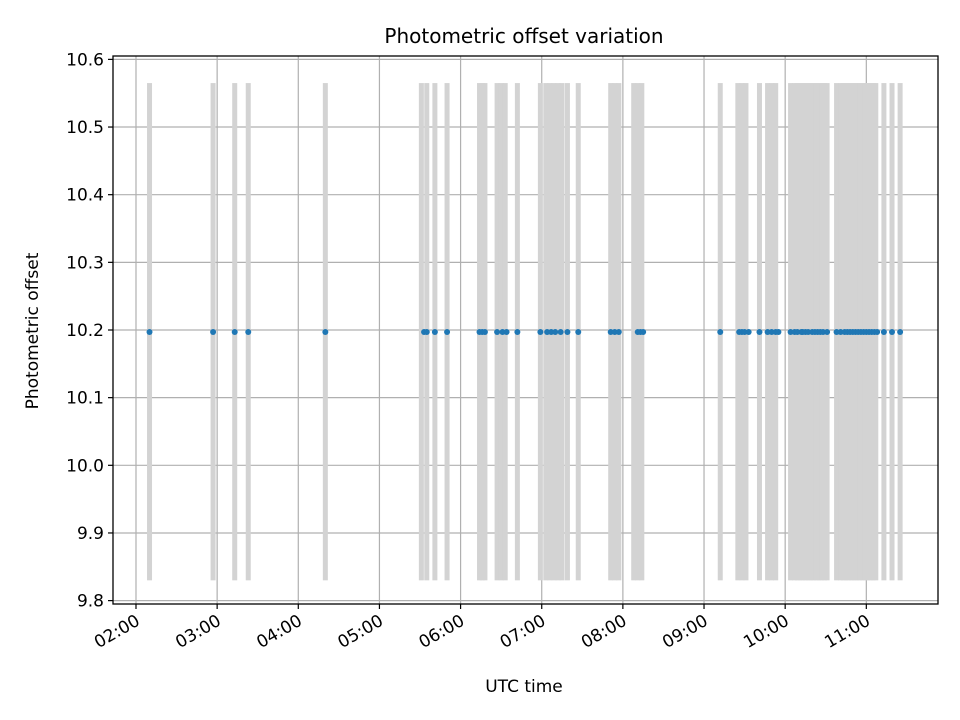 The image size is (960, 720). I want to click on y-tick-label: 10.3, so click(85, 263).